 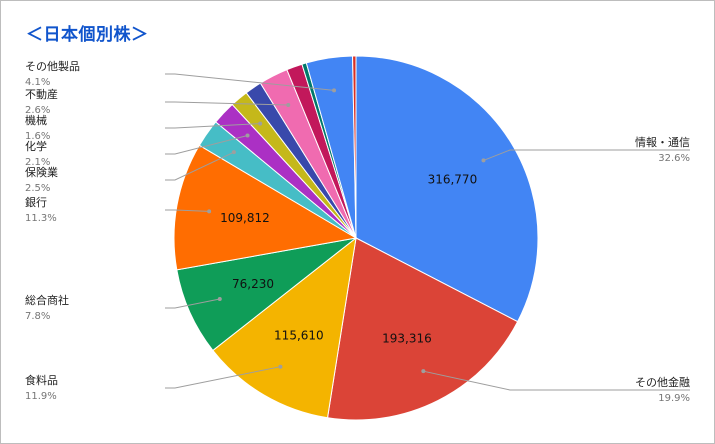 I want to click on slice-category-label: 保険業, so click(x=41, y=172).